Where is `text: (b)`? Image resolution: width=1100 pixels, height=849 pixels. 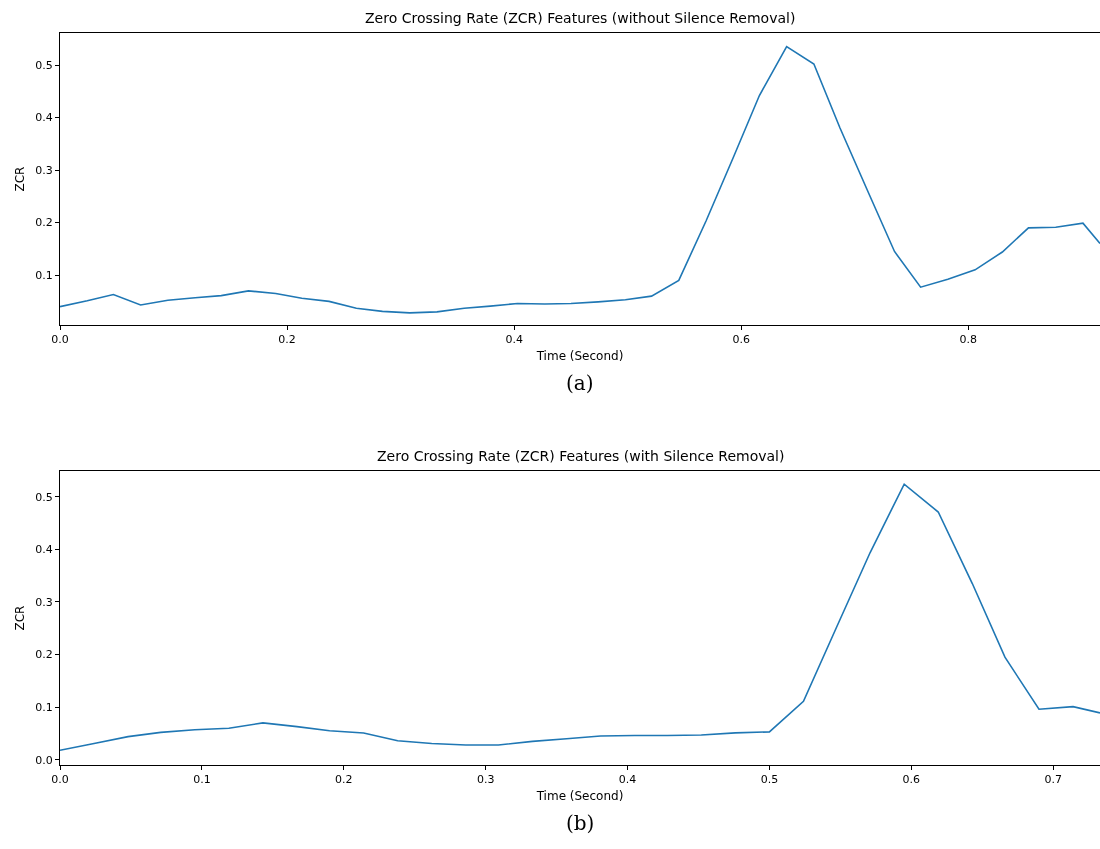
text: (b) is located at coordinates (580, 823).